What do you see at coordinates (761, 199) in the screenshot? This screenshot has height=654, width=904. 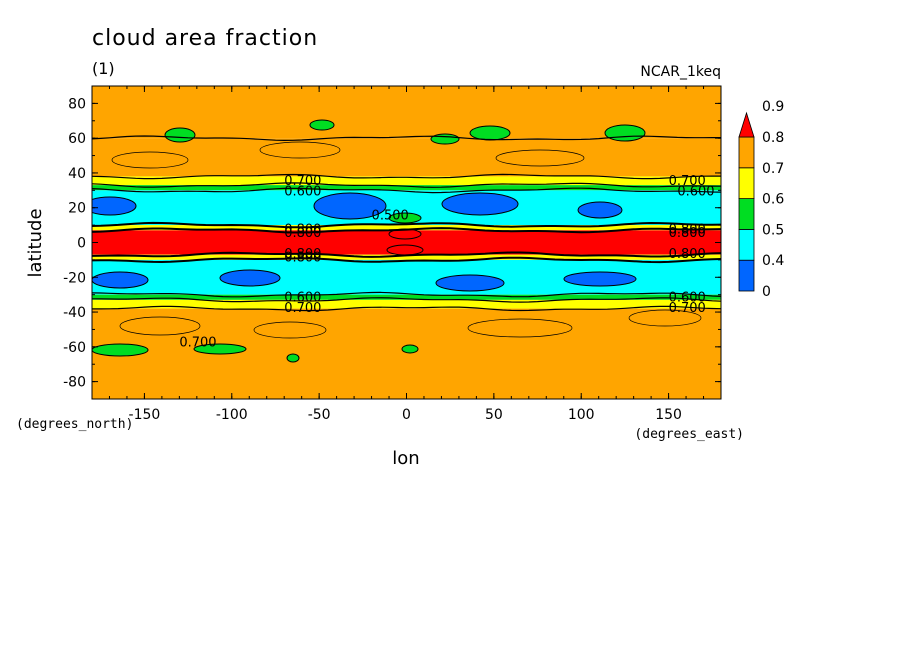 I see `colorbar: 0 0.4 0.5 0.6 0.7 0.8 0.9` at bounding box center [761, 199].